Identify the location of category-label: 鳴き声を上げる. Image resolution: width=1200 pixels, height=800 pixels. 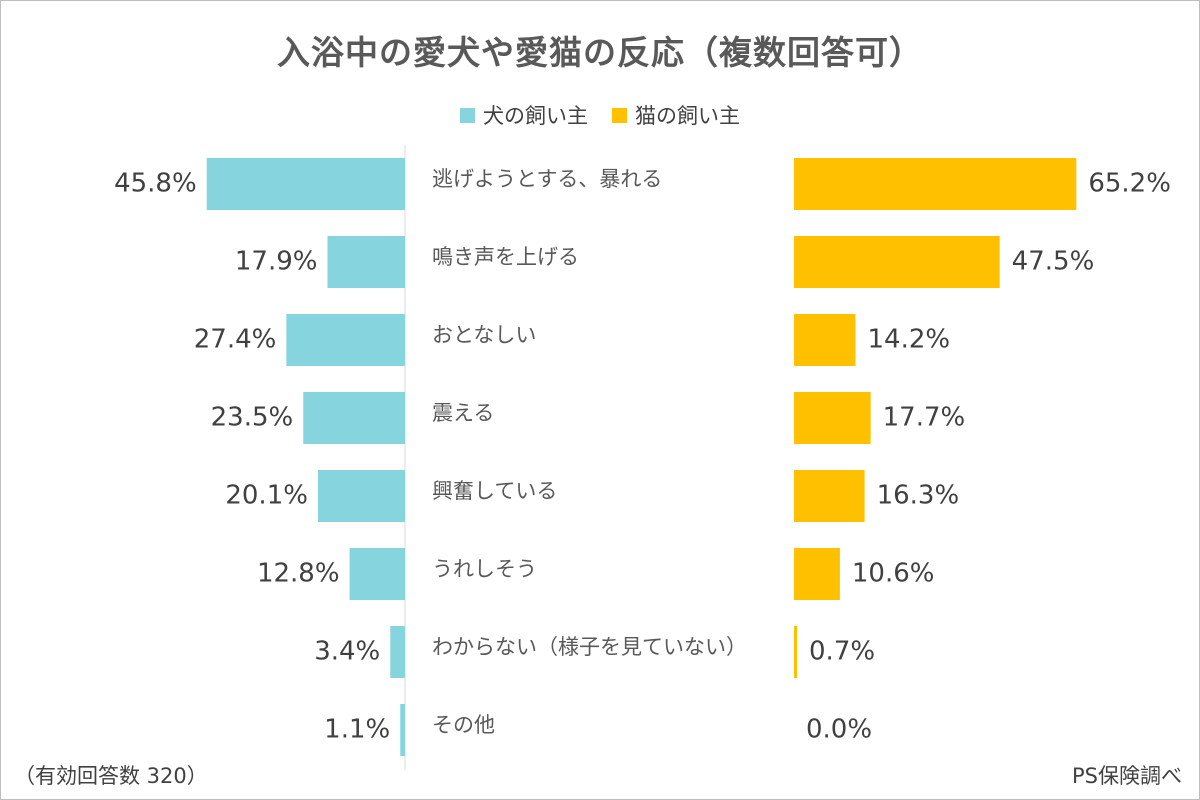
(505, 257).